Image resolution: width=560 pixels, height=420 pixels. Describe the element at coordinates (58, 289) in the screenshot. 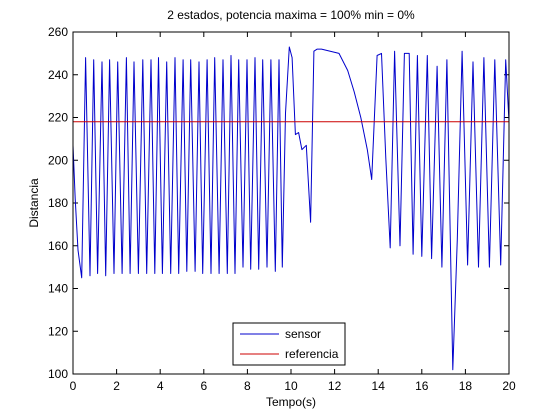

I see `y-tick-label: 140` at that location.